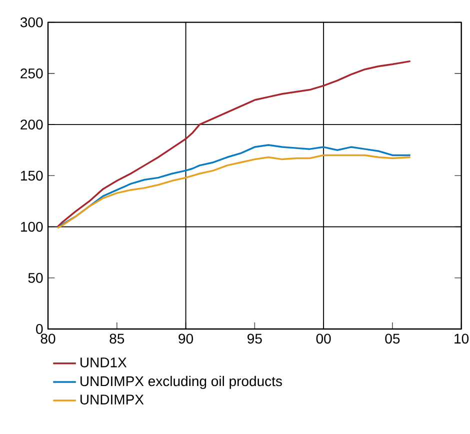  I want to click on y-tick-label: 300, so click(31, 22).